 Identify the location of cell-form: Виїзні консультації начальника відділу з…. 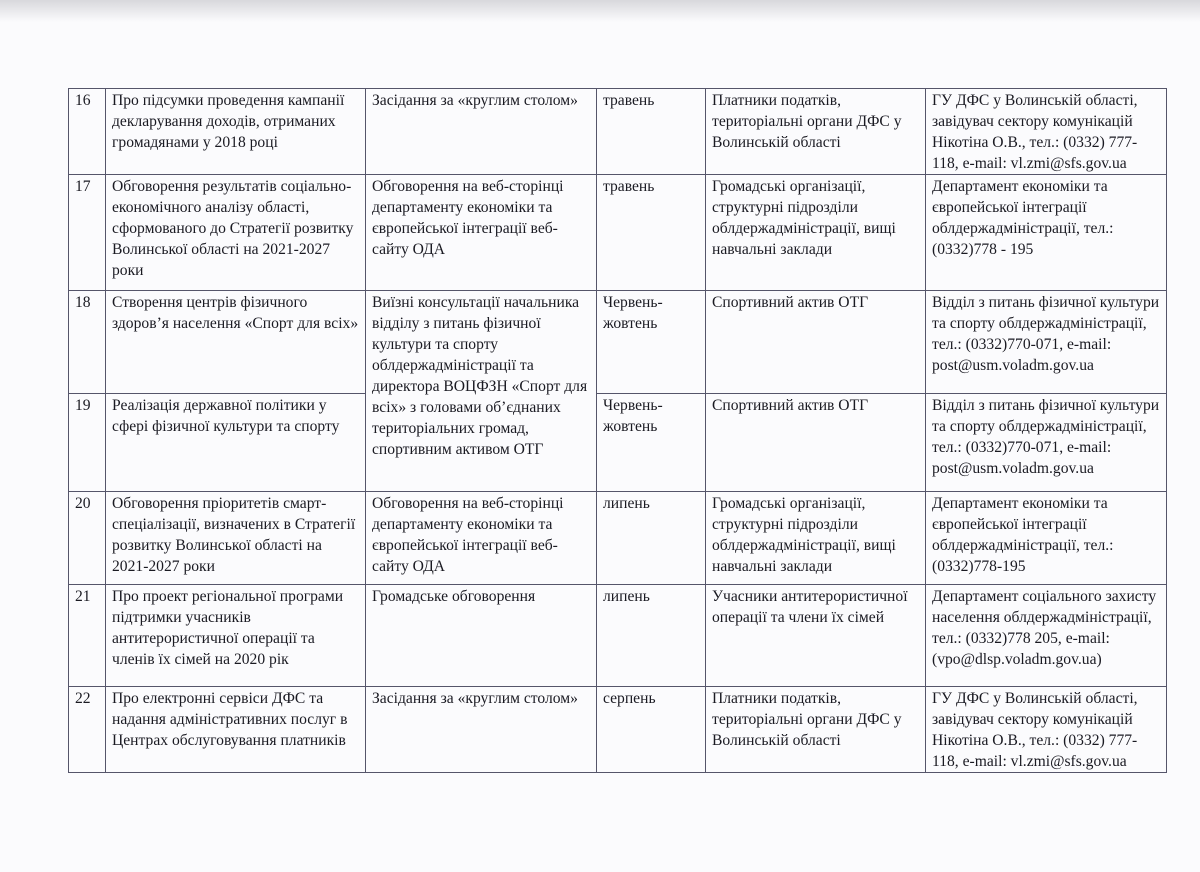
(481, 391).